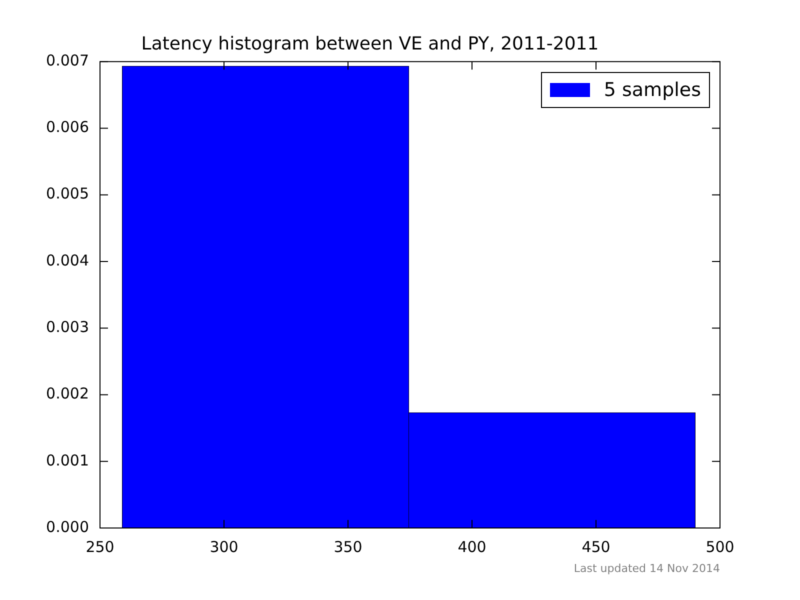  What do you see at coordinates (652, 89) in the screenshot?
I see `legend-label: 5 samples` at bounding box center [652, 89].